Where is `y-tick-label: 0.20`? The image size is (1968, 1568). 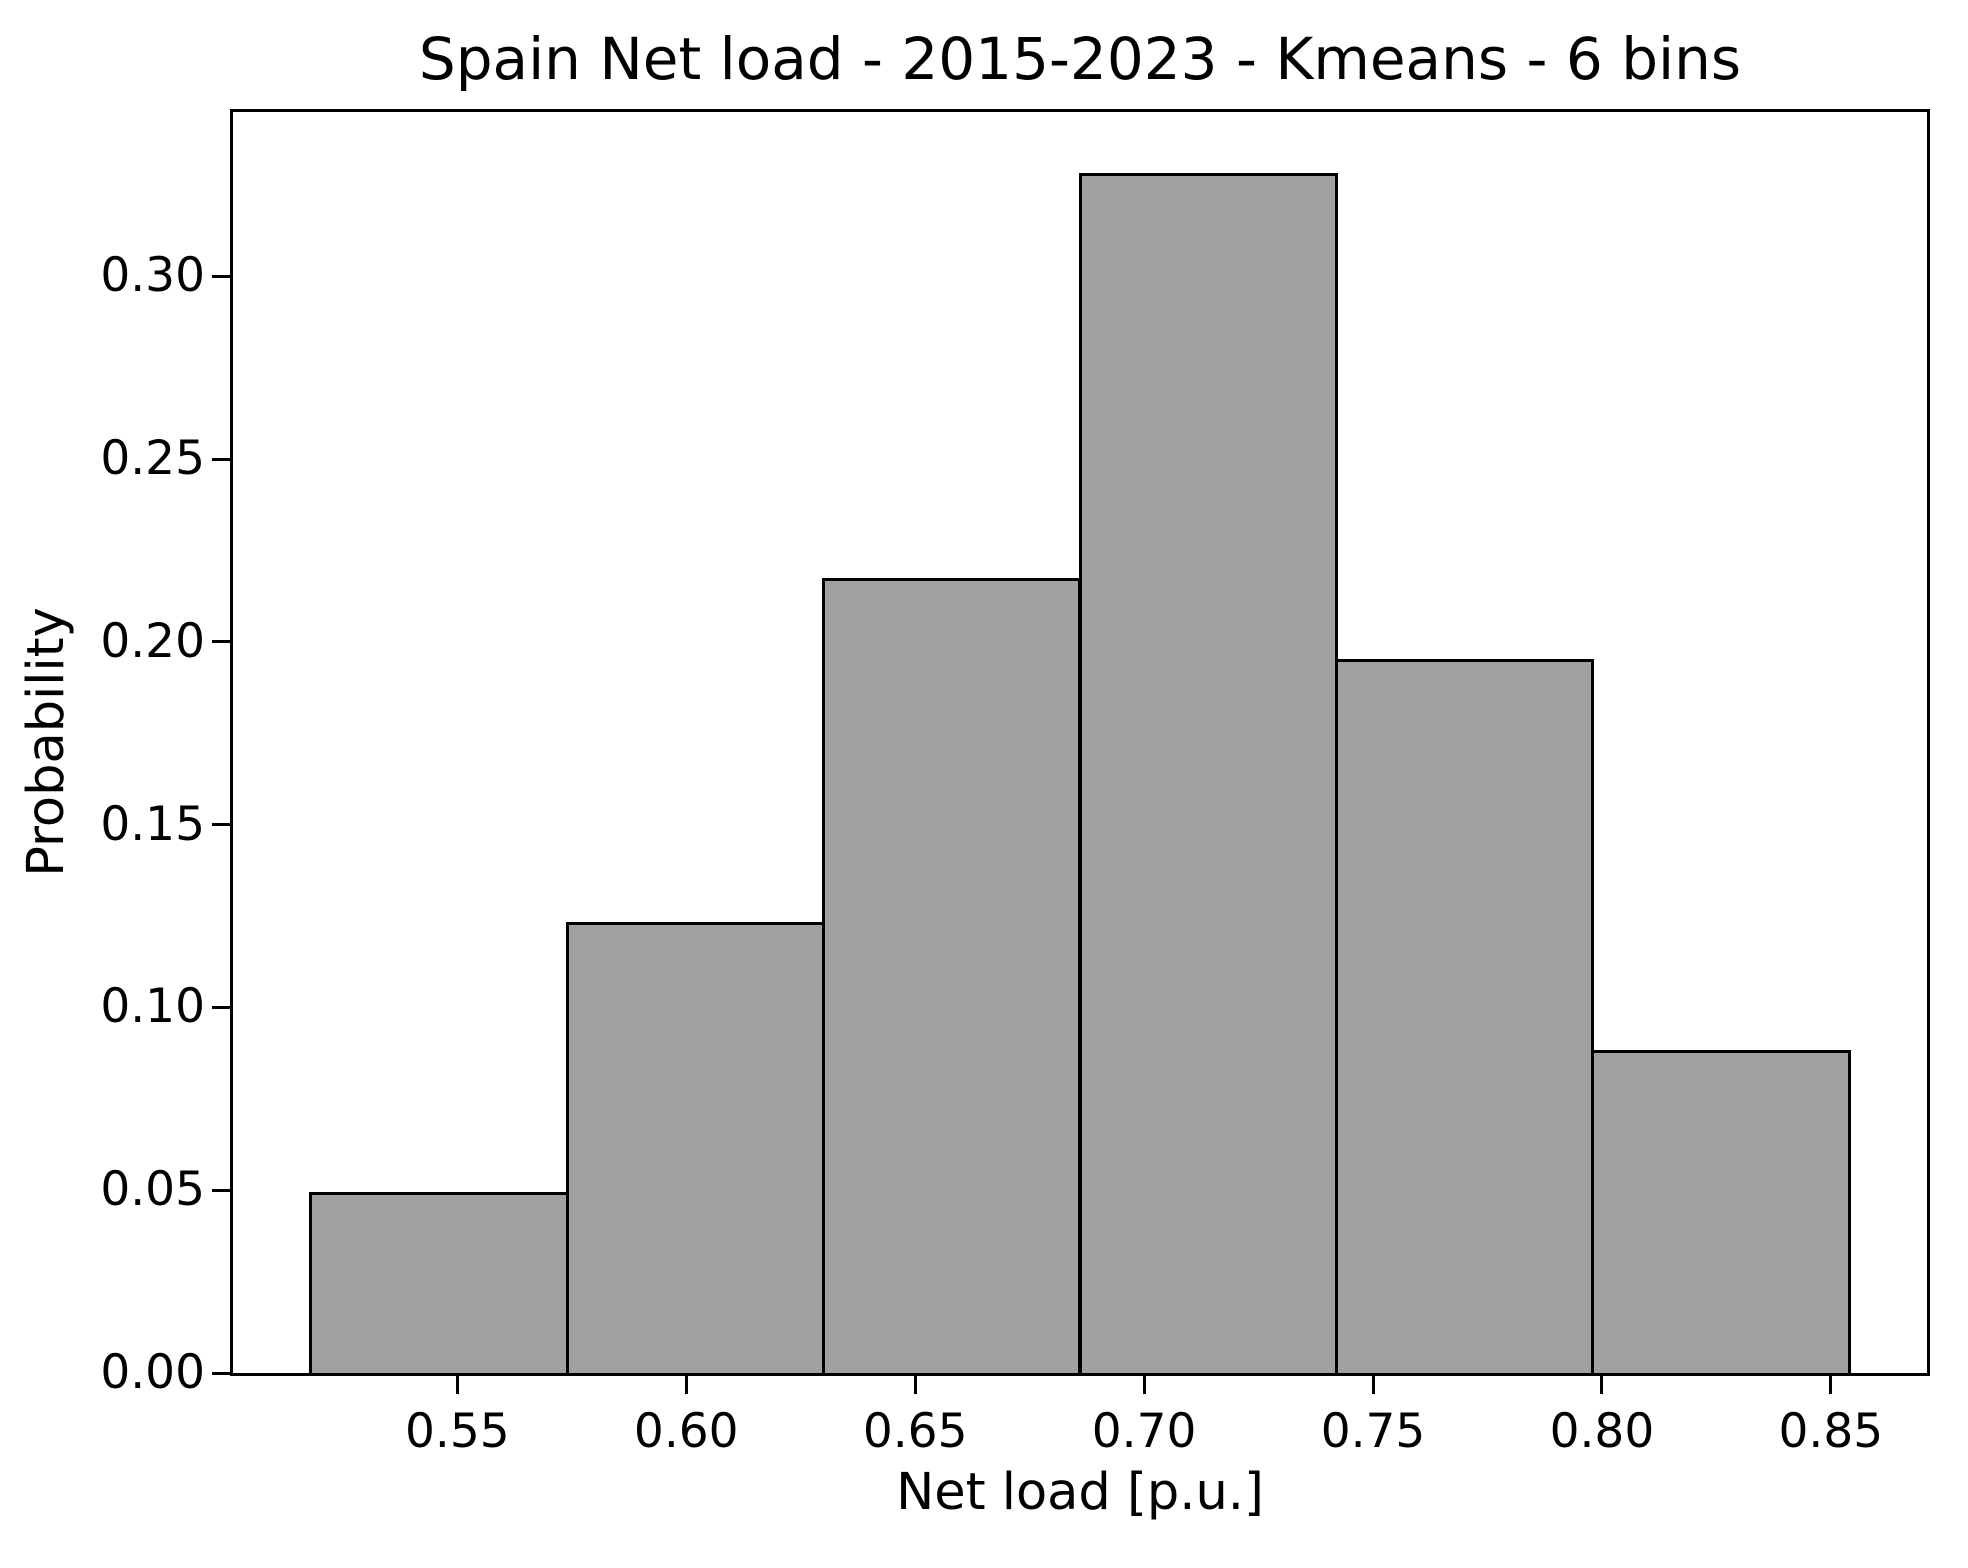 y-tick-label: 0.20 is located at coordinates (152, 641).